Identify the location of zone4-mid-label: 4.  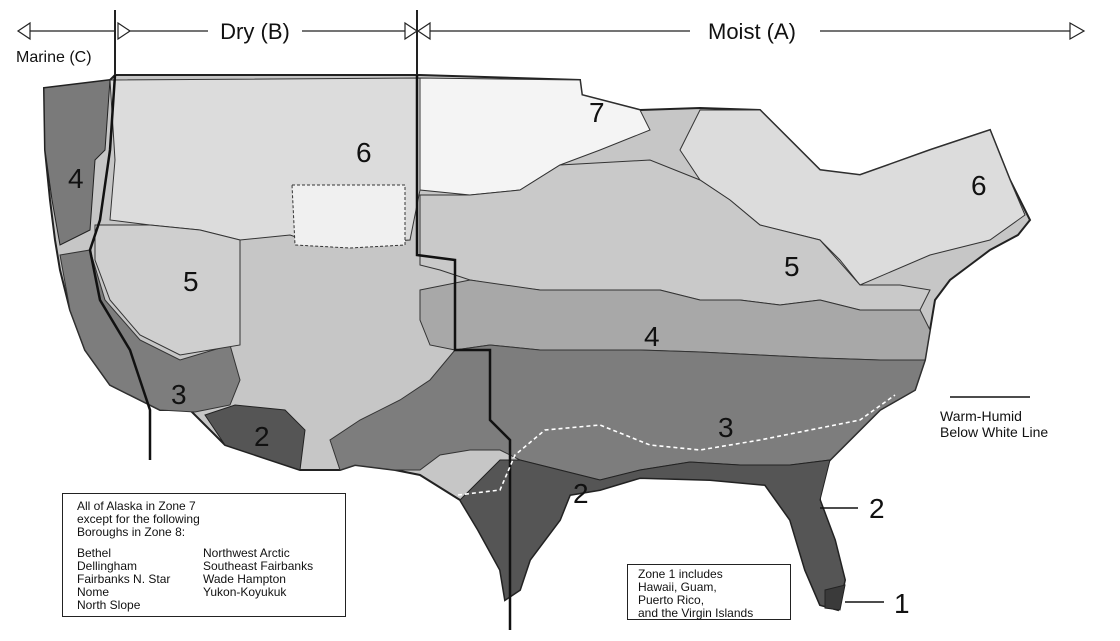
(652, 336).